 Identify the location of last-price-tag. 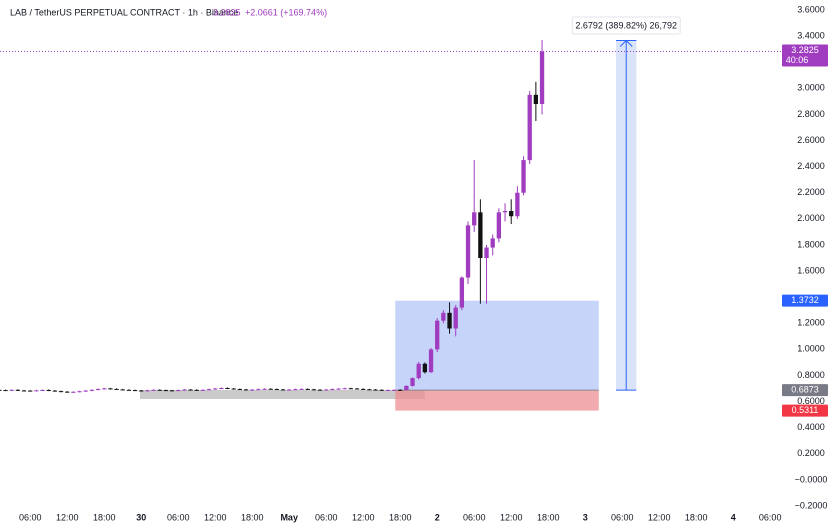
(805, 55).